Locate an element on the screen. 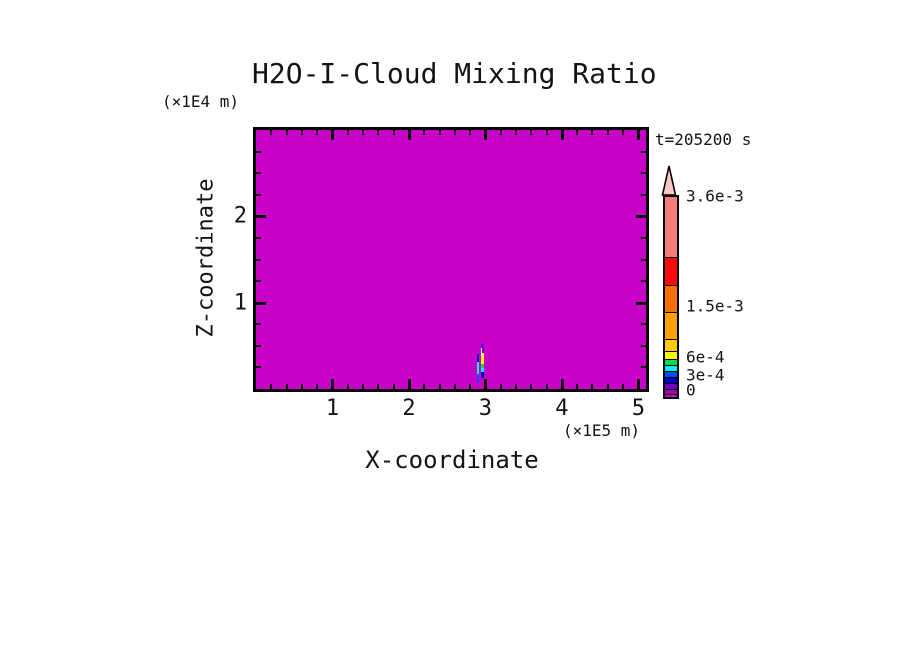  x-tick-label: 4 is located at coordinates (562, 408).